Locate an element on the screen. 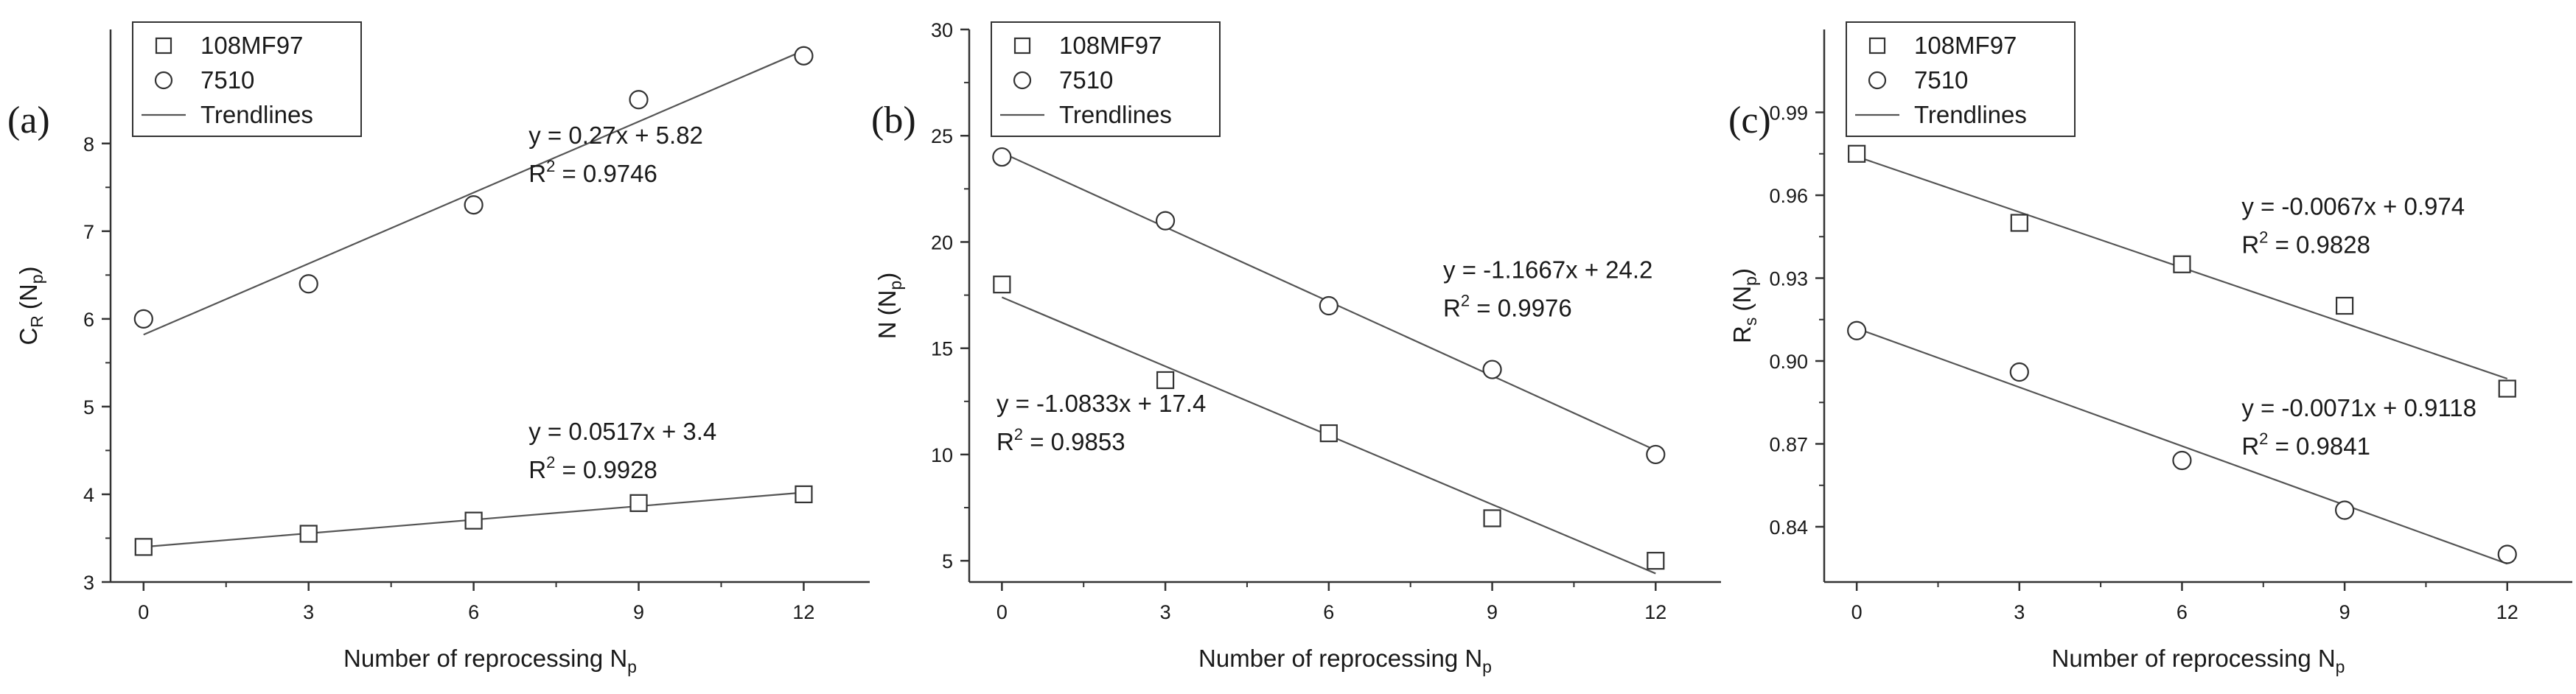 This screenshot has height=694, width=2576. y-tick-label: 0.90 is located at coordinates (1788, 362).